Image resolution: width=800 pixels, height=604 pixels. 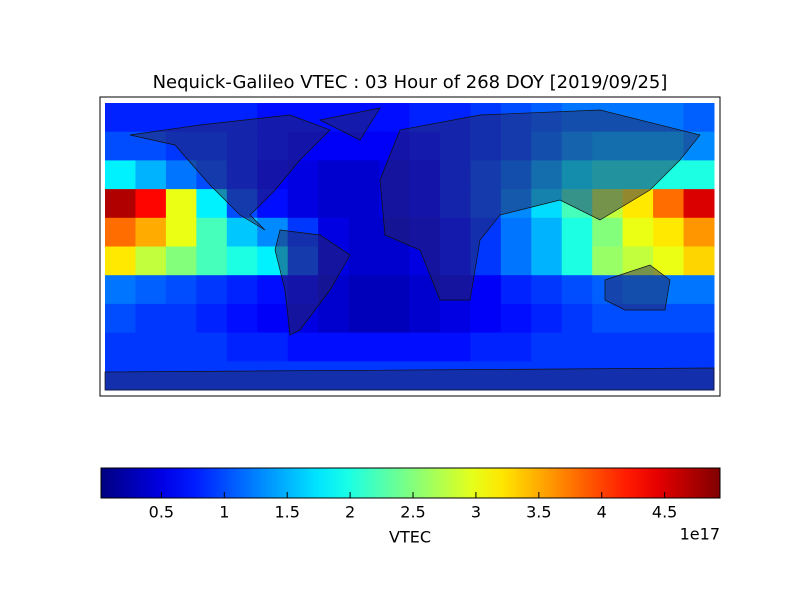 What do you see at coordinates (412, 512) in the screenshot?
I see `colorbar-tick-label: 2.5` at bounding box center [412, 512].